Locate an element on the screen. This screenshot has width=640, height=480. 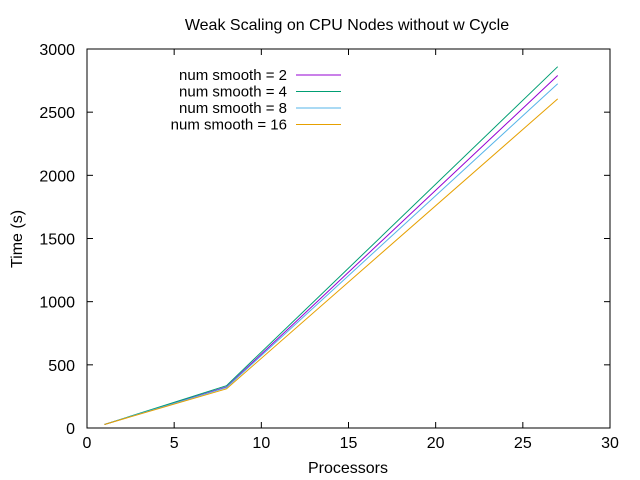
legend-label: num smooth = 2 is located at coordinates (233, 75).